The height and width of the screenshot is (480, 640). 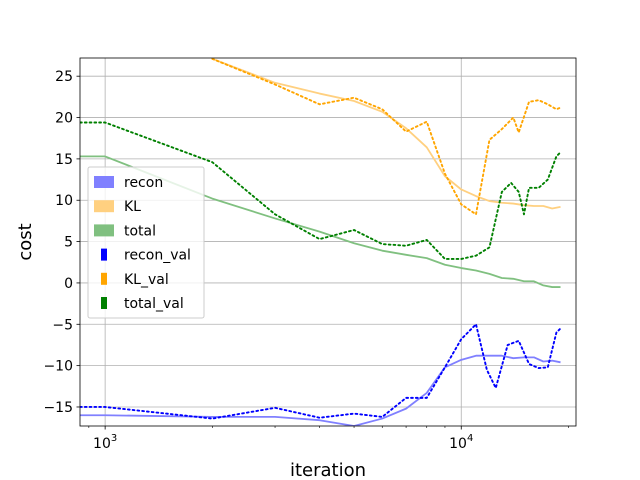 I want to click on legend-label-KL: KL, so click(x=132, y=207).